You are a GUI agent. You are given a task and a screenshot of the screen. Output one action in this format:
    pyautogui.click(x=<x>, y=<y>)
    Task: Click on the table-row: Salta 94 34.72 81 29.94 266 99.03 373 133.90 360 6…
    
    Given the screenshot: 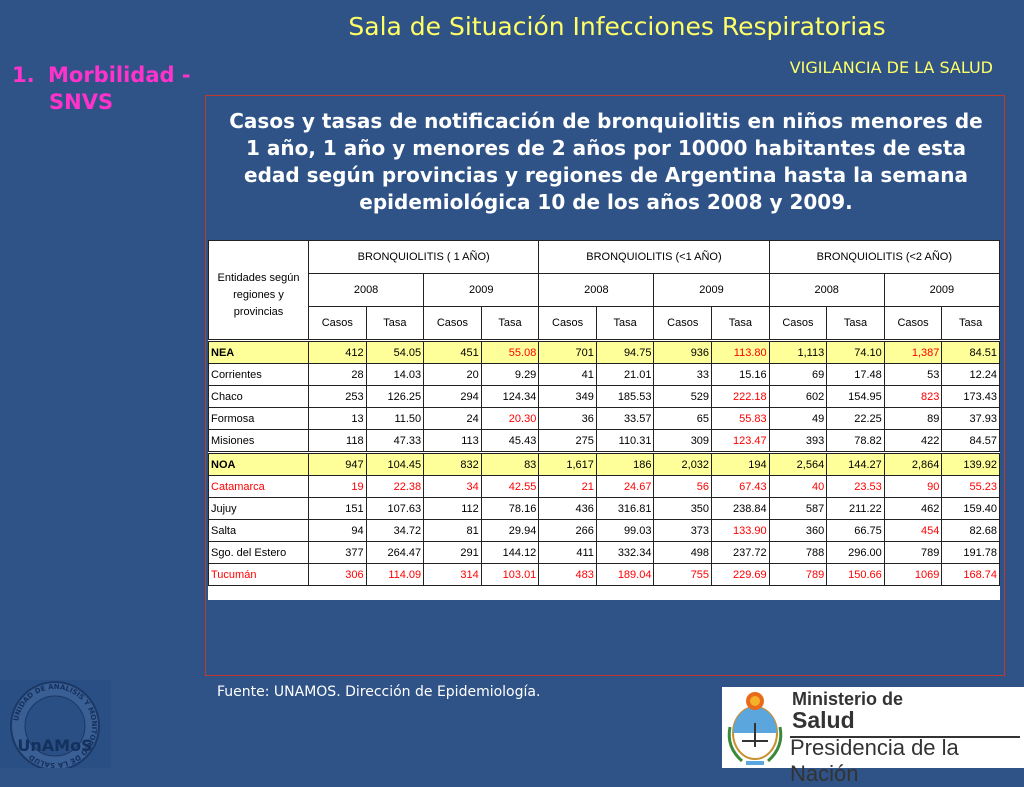 What is the action you would take?
    pyautogui.click(x=604, y=530)
    